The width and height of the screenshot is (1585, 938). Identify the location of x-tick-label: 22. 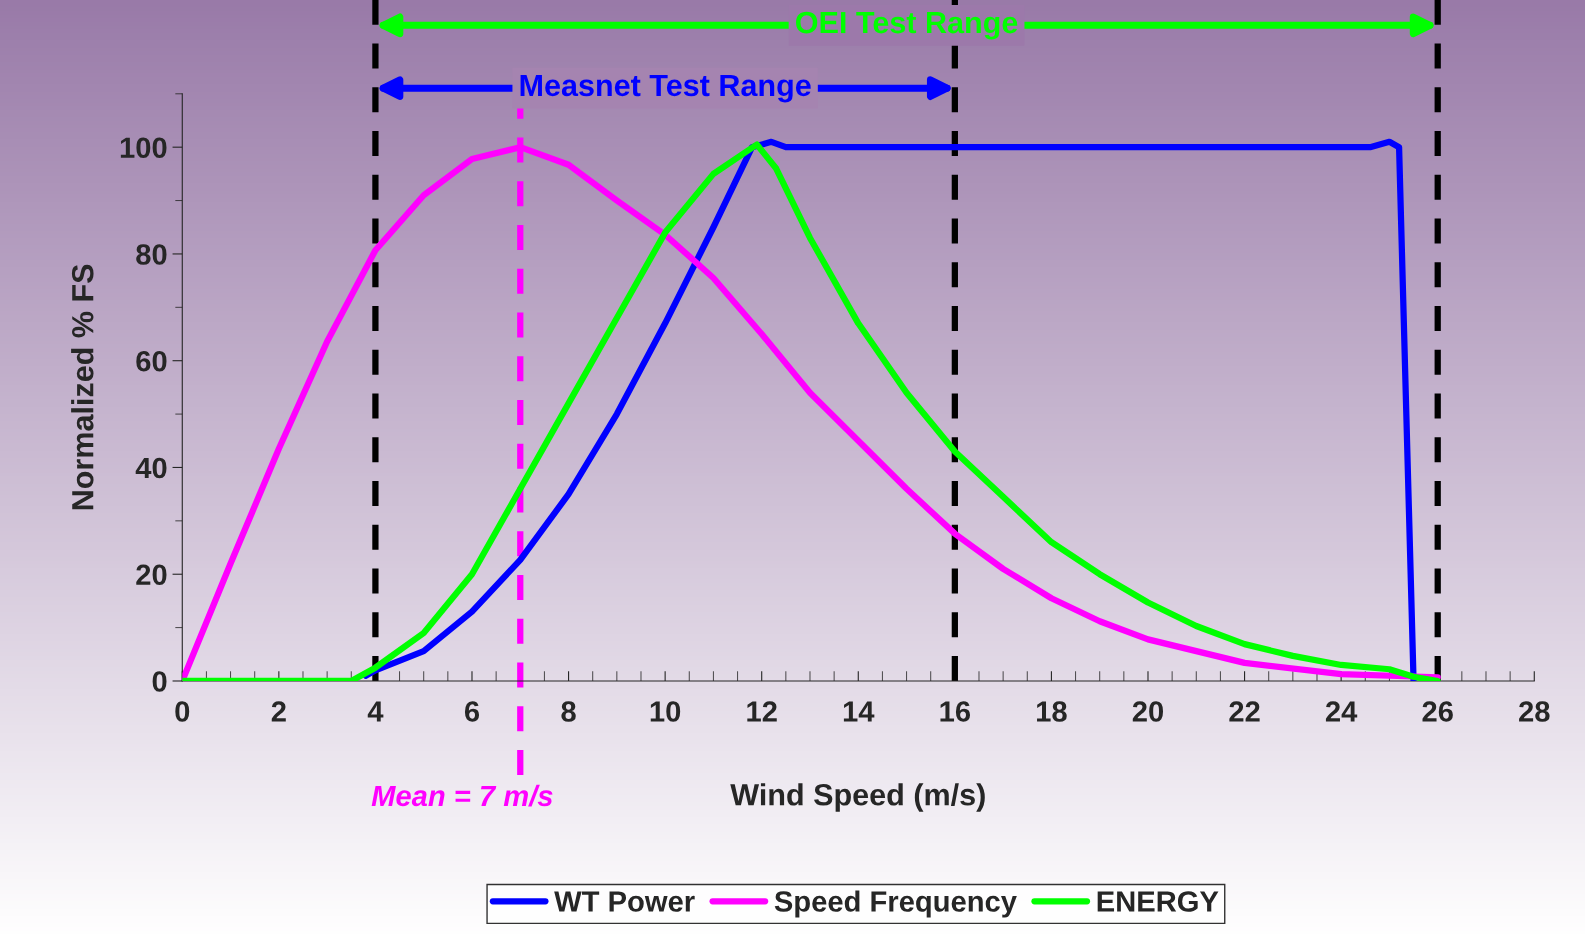
(1244, 711).